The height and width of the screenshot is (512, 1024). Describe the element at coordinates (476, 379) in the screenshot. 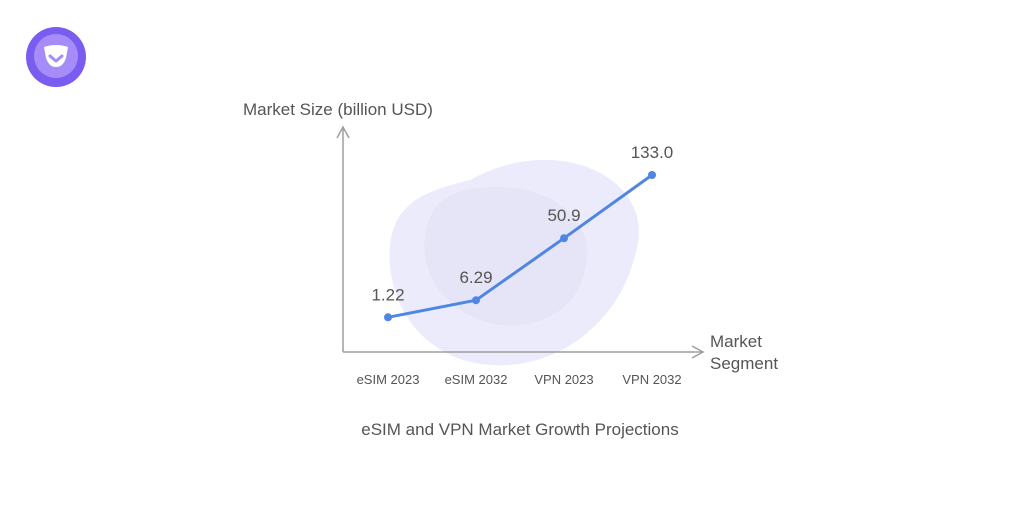

I see `x-tick-label-1: eSIM 2032` at that location.